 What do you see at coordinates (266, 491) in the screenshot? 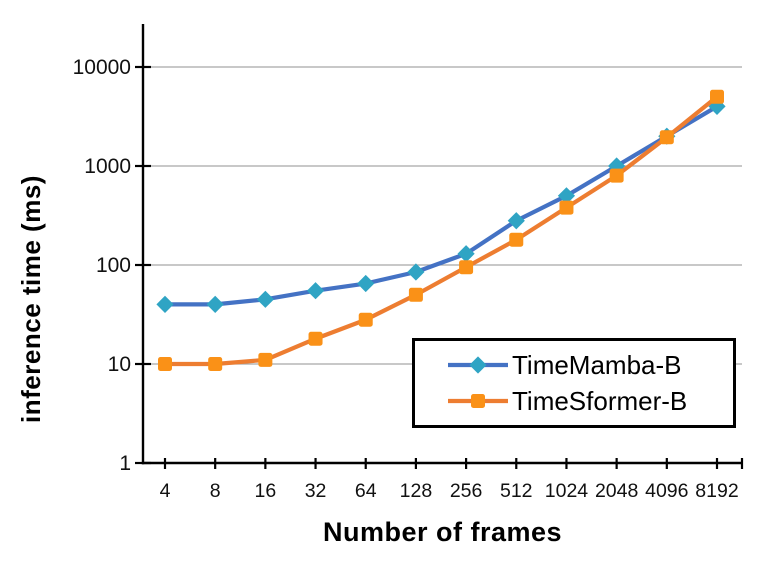
I see `x-tick-label: 16` at bounding box center [266, 491].